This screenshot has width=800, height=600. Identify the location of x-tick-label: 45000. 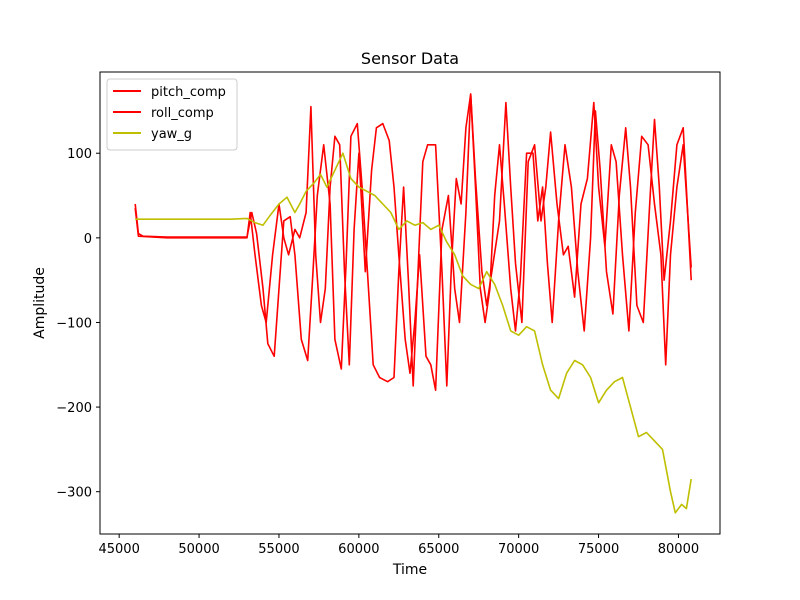
(118, 549).